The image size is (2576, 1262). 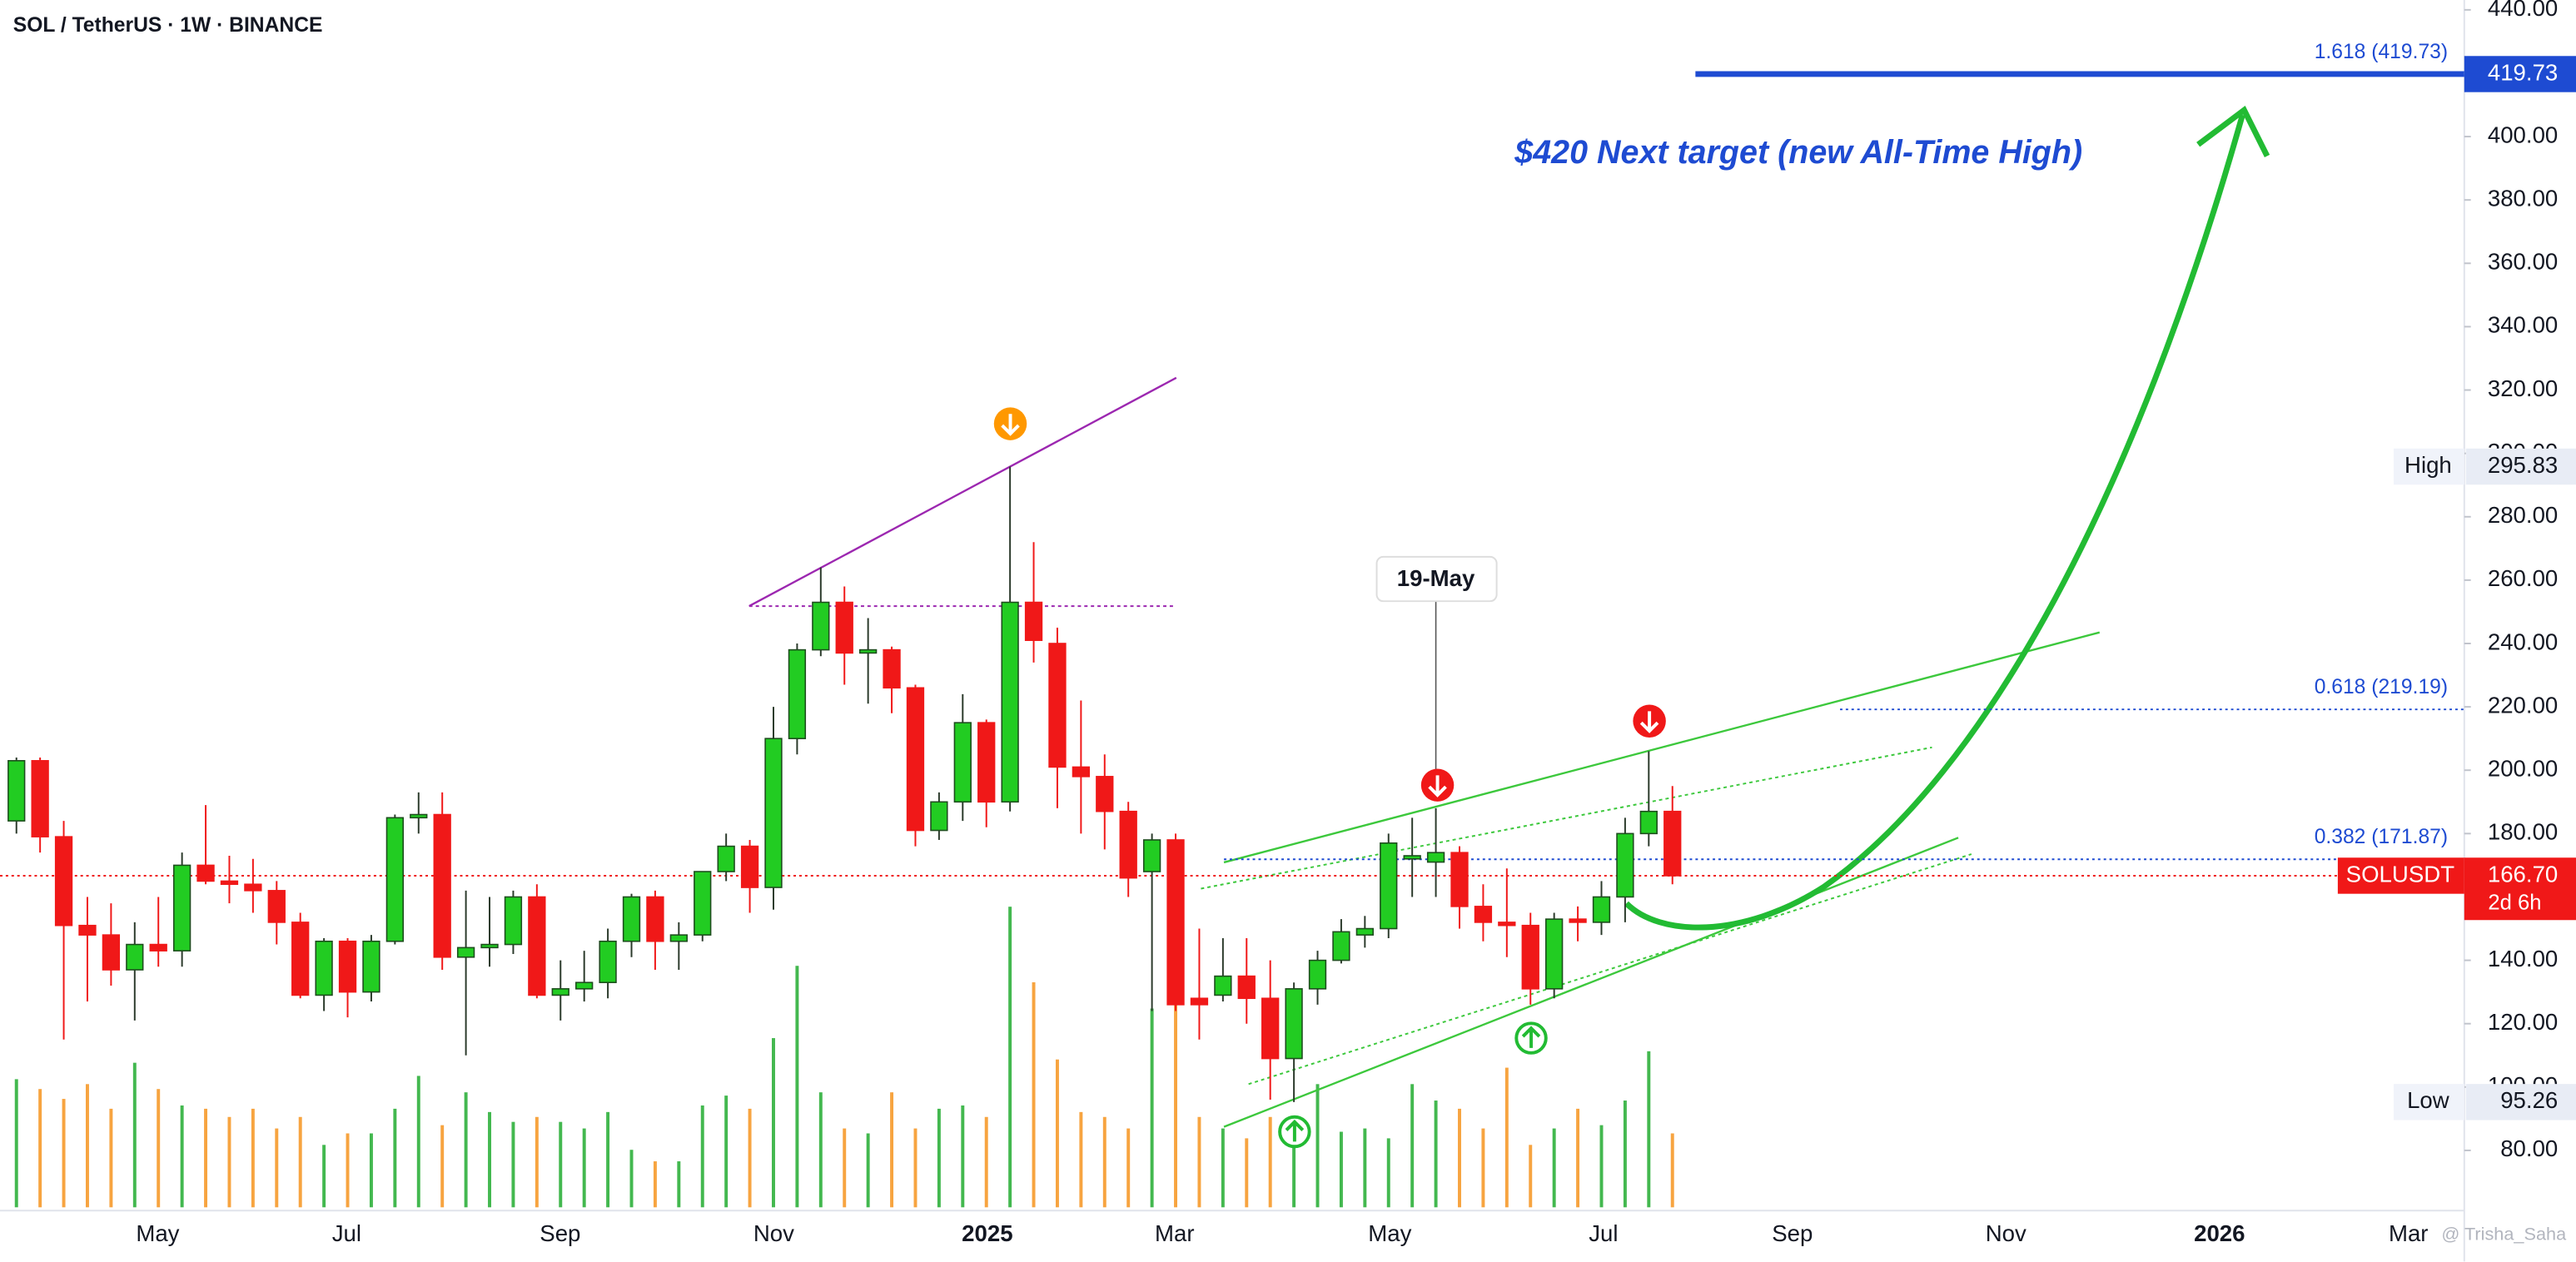 I want to click on y-tick-label: 360.00, so click(x=2523, y=262).